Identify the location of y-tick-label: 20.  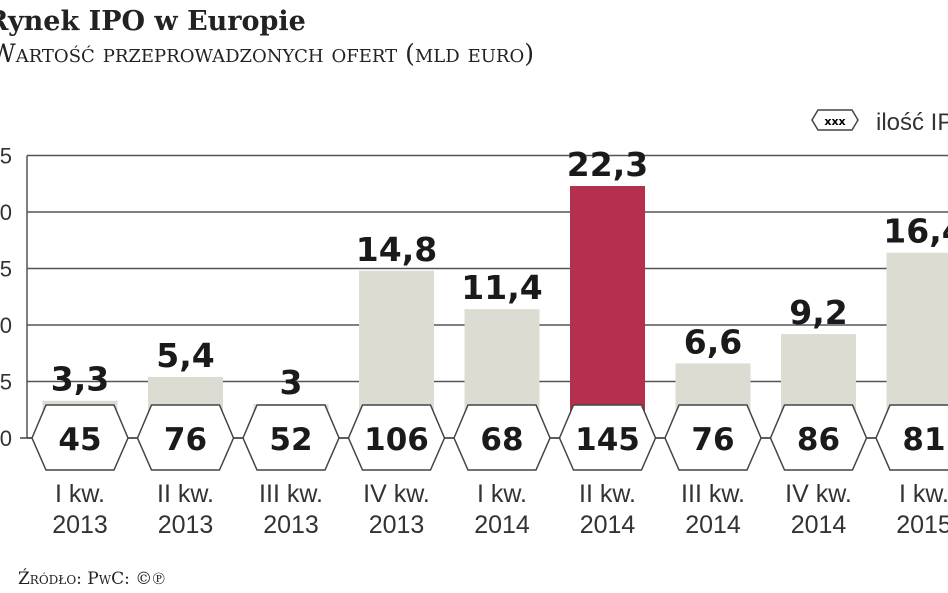
(6, 212).